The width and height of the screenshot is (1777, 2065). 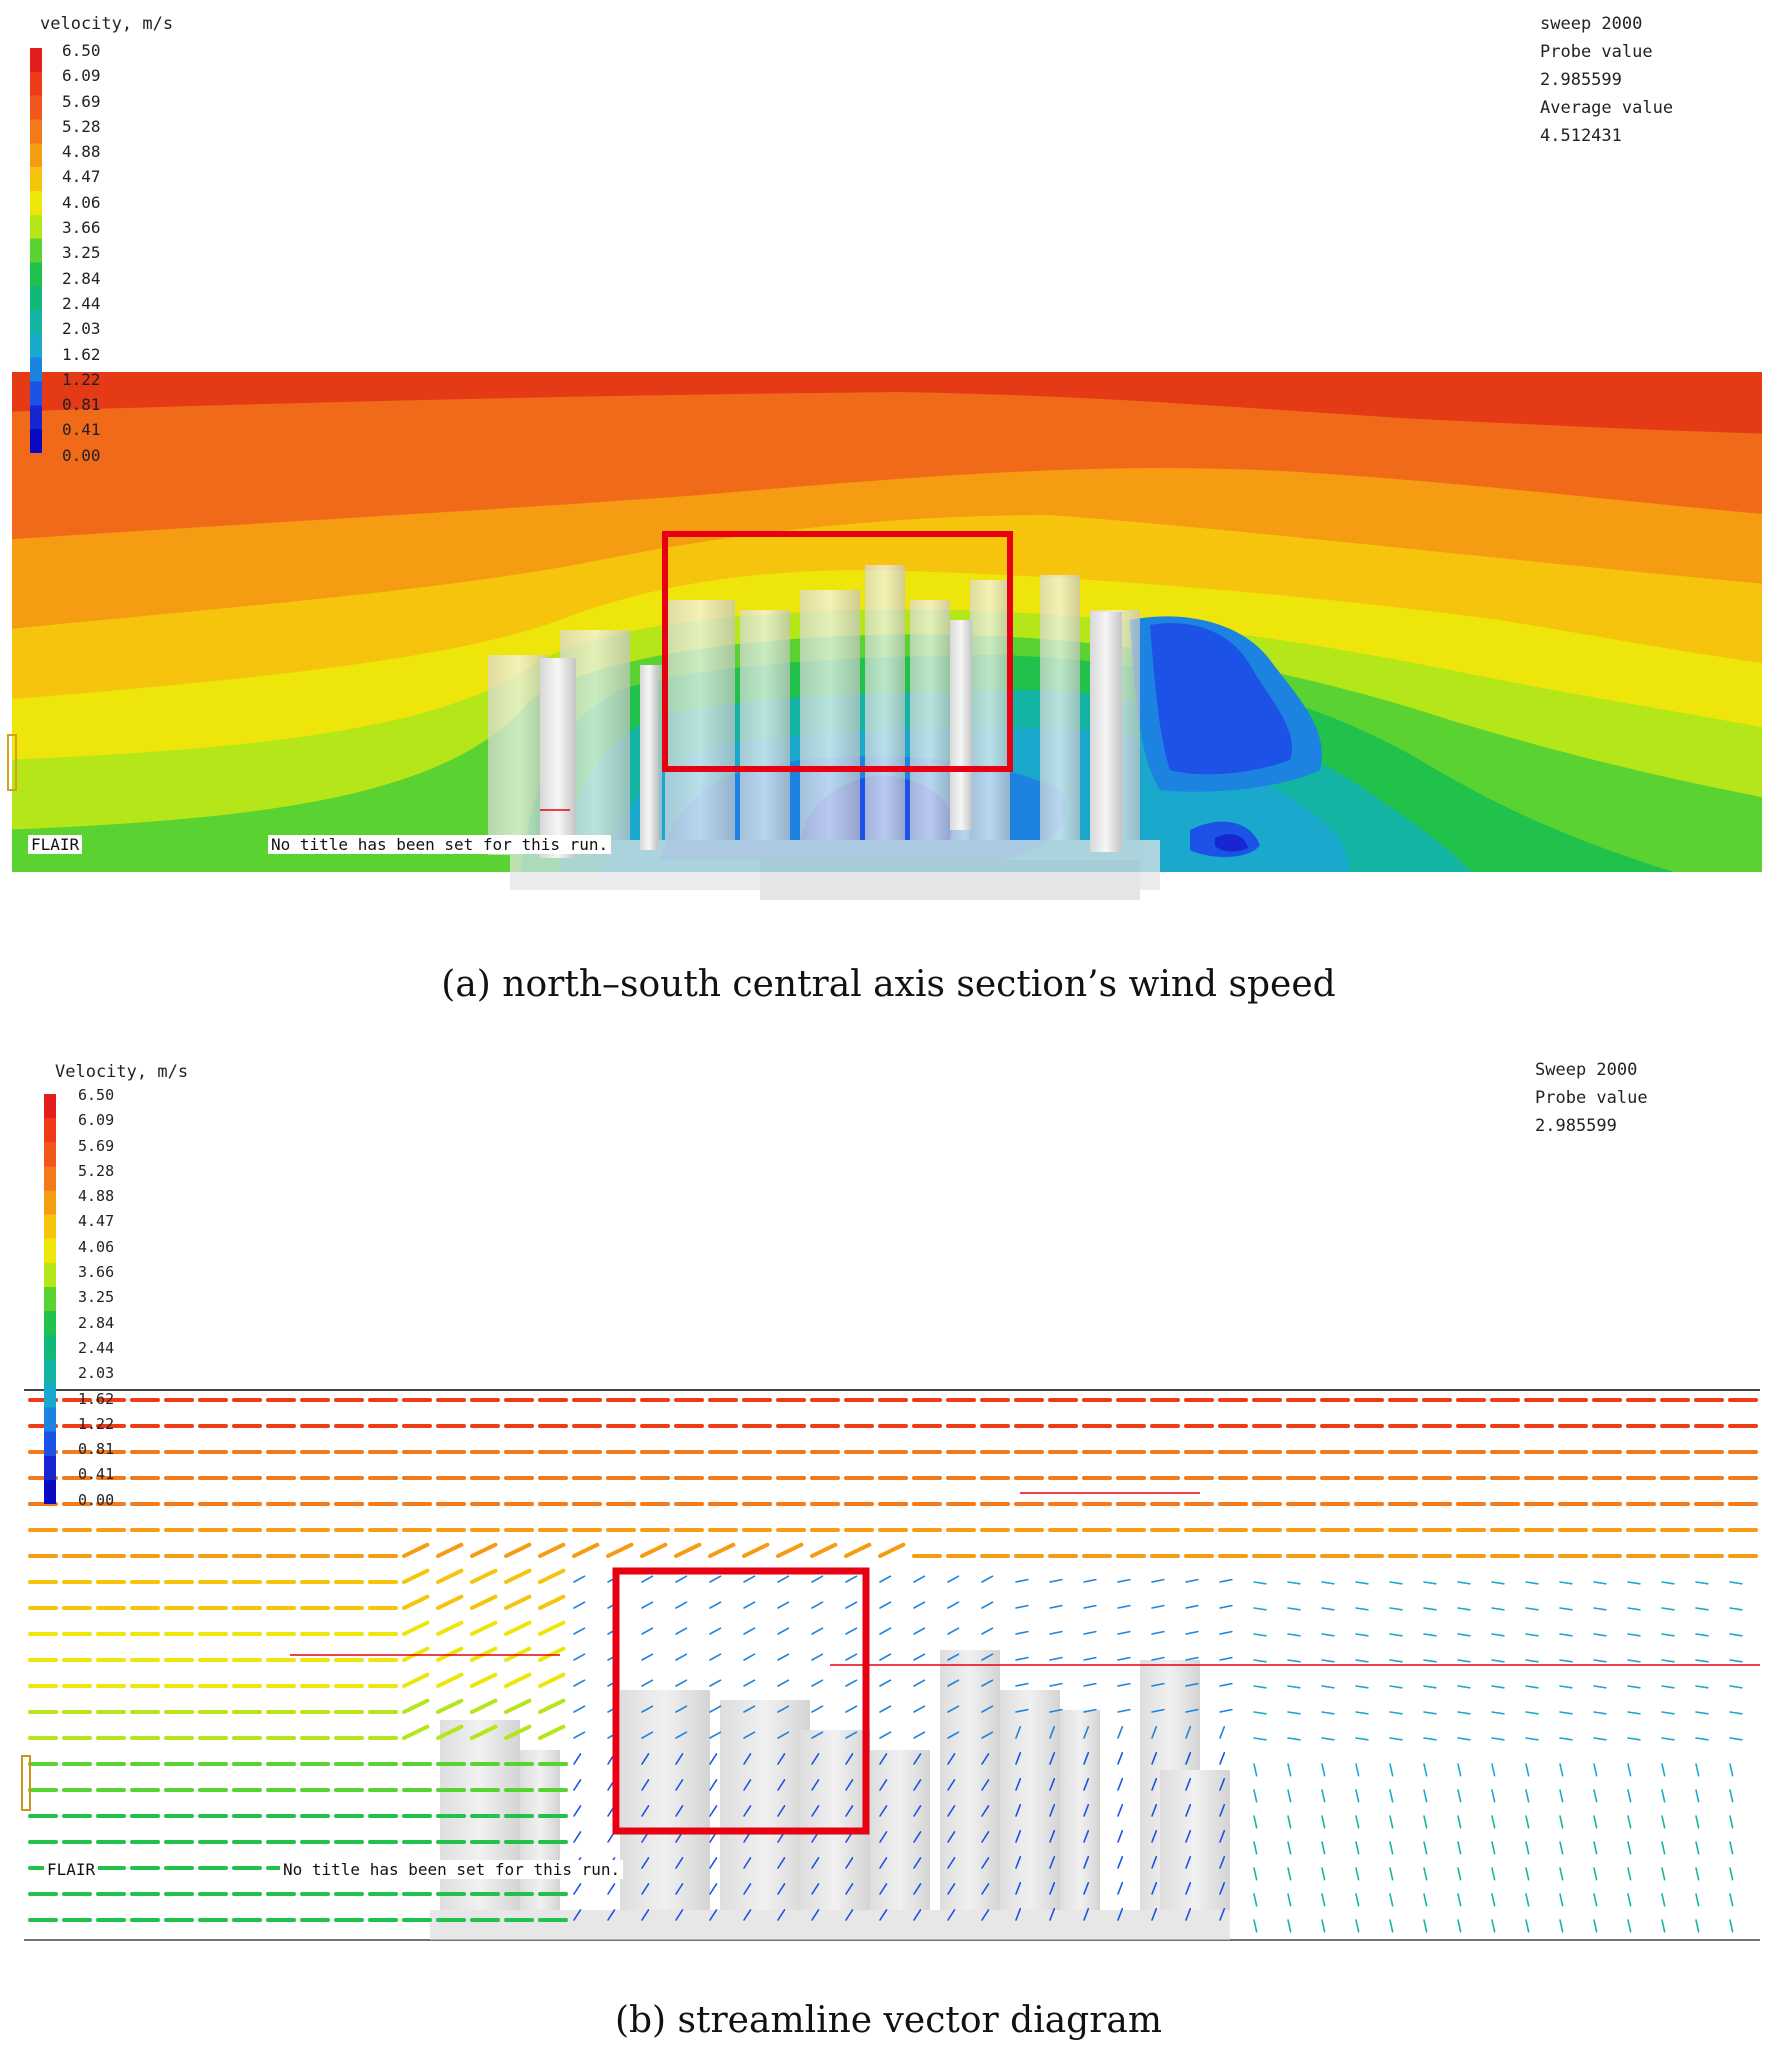 What do you see at coordinates (1591, 24) in the screenshot?
I see `sweep-label: sweep 2000` at bounding box center [1591, 24].